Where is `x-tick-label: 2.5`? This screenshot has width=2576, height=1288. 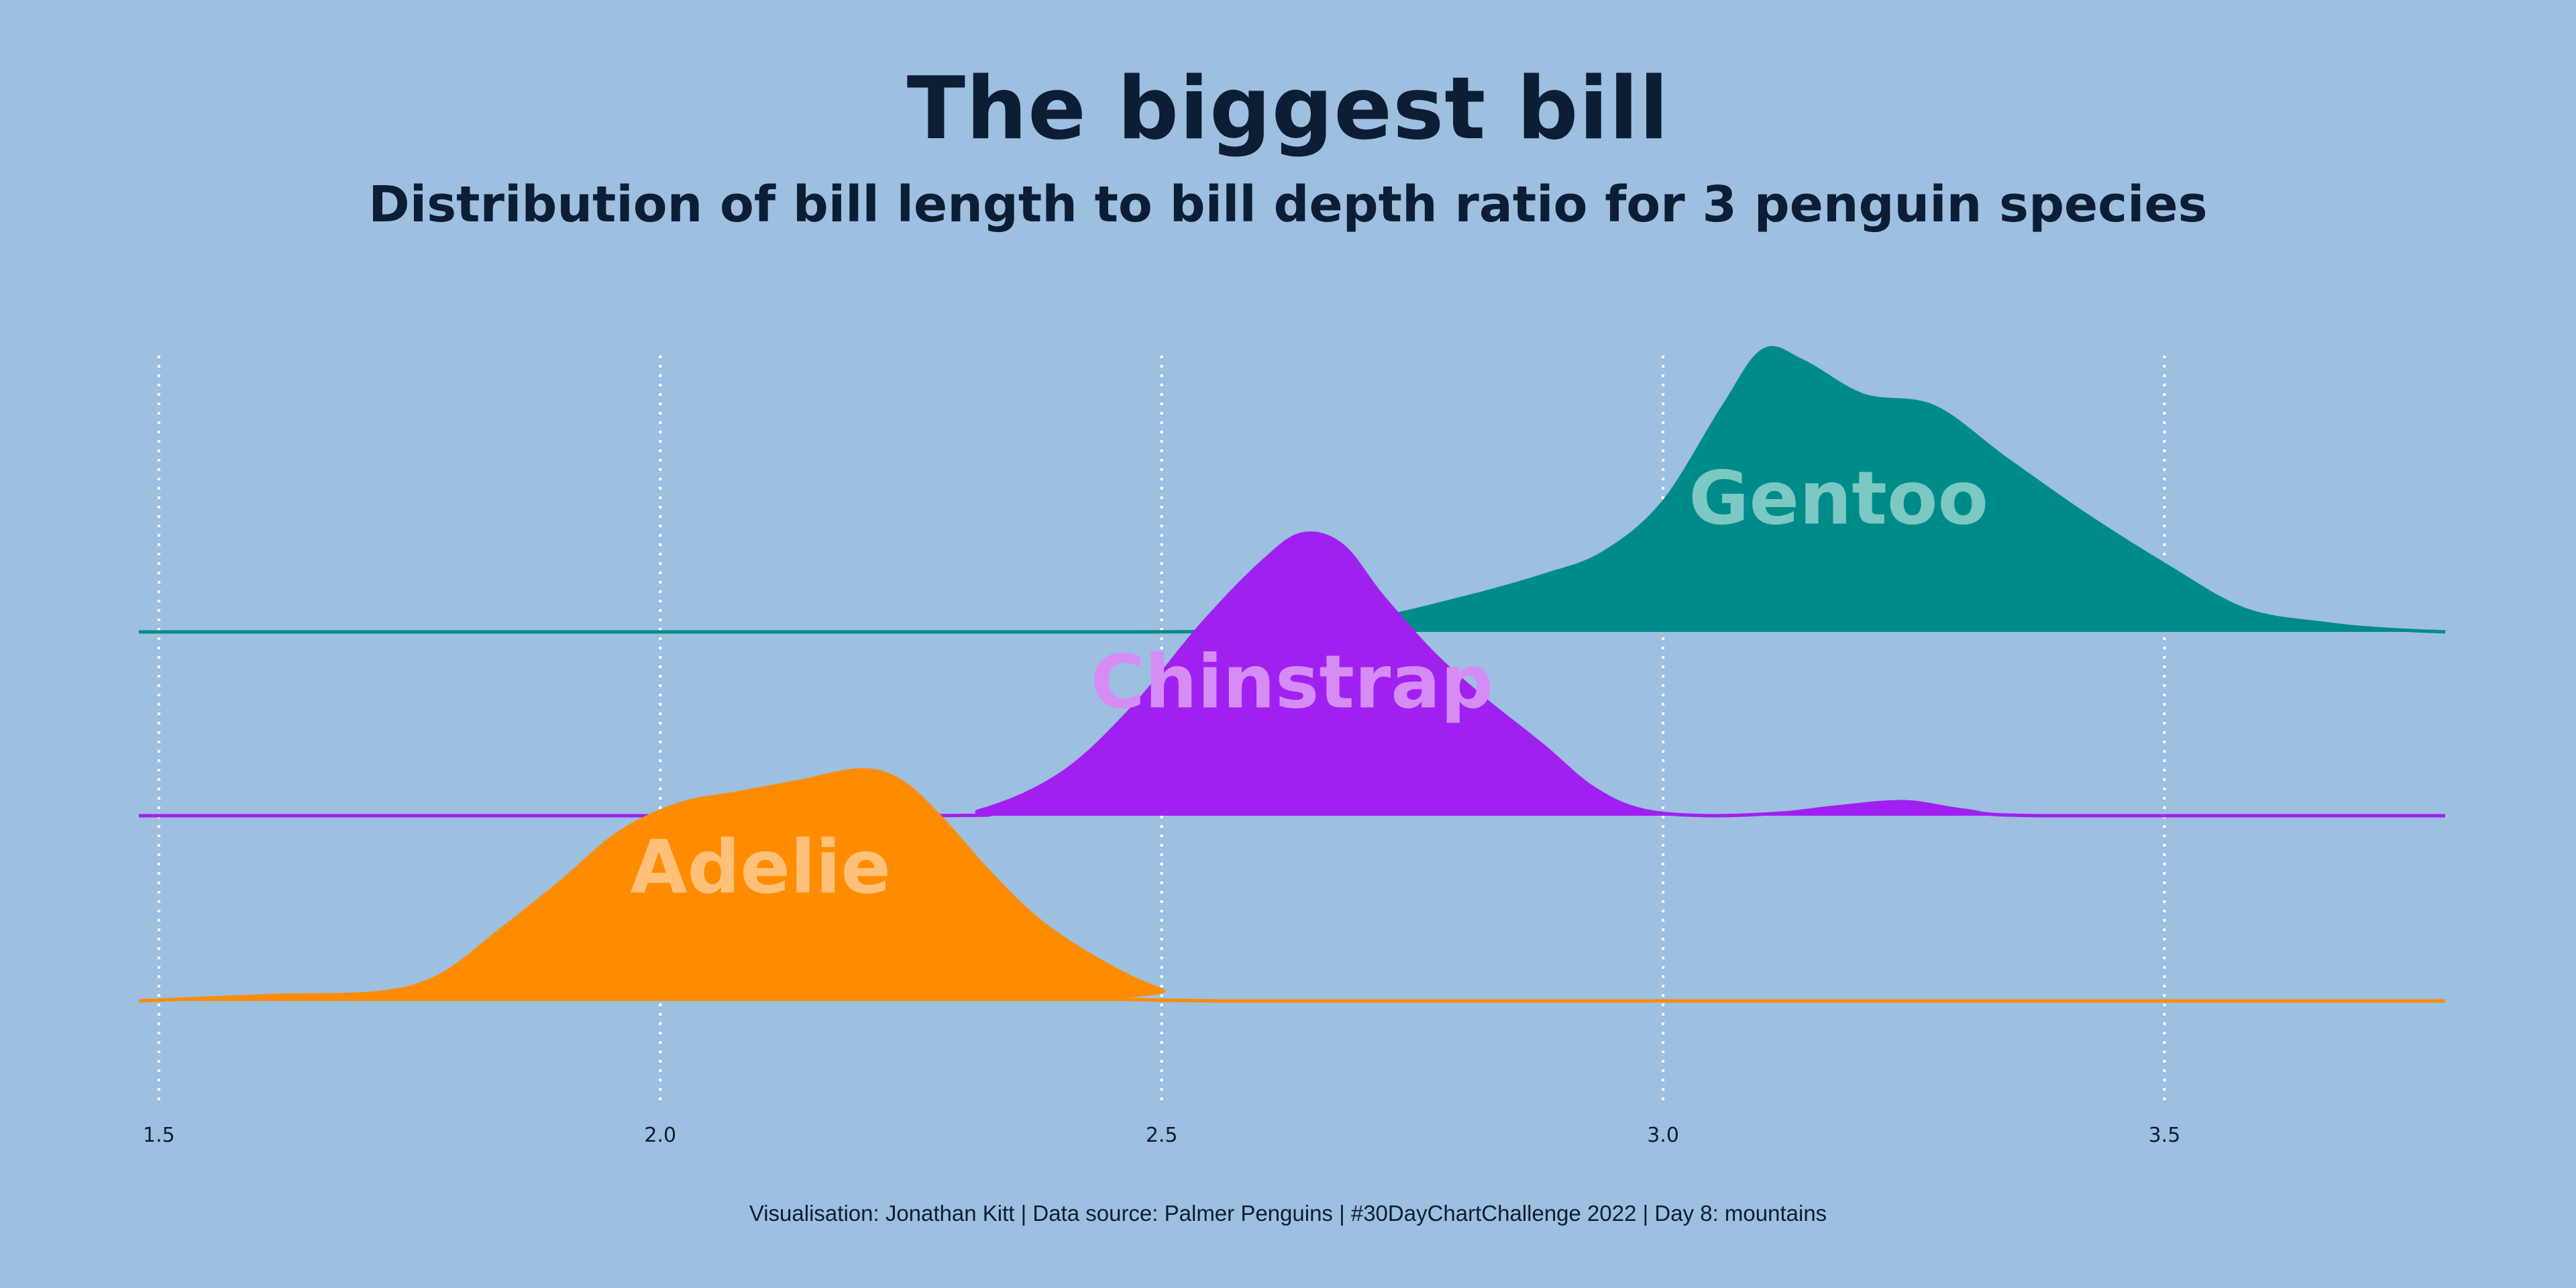 x-tick-label: 2.5 is located at coordinates (1162, 1135).